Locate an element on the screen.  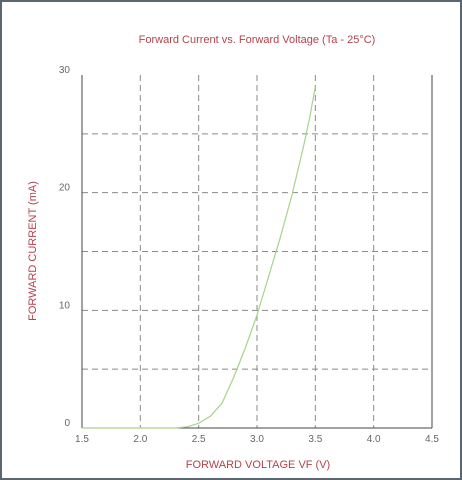
x-tick-label-2.5: 2.5 is located at coordinates (199, 439).